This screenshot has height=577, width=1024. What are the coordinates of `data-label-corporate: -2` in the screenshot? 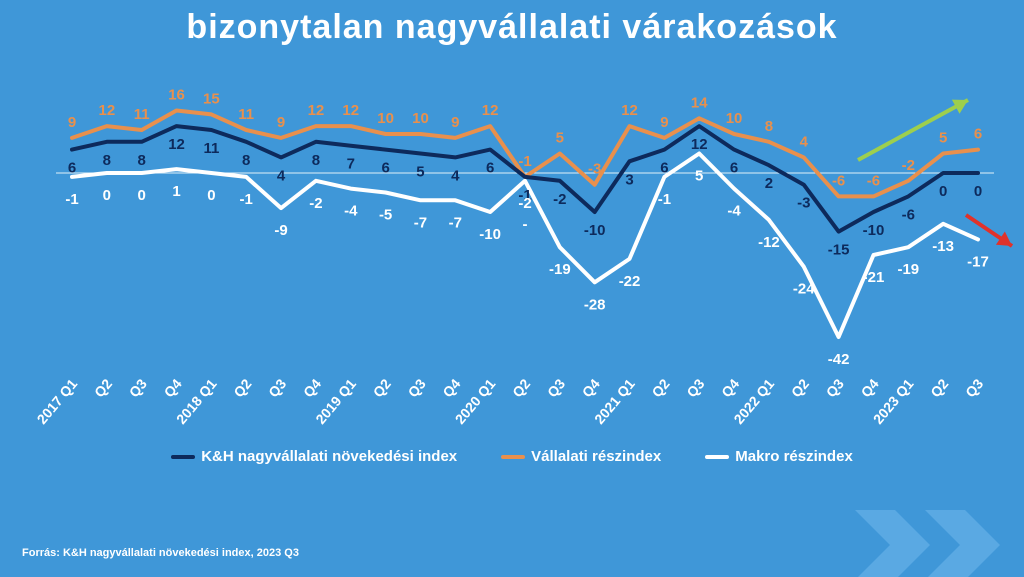 It's located at (908, 165).